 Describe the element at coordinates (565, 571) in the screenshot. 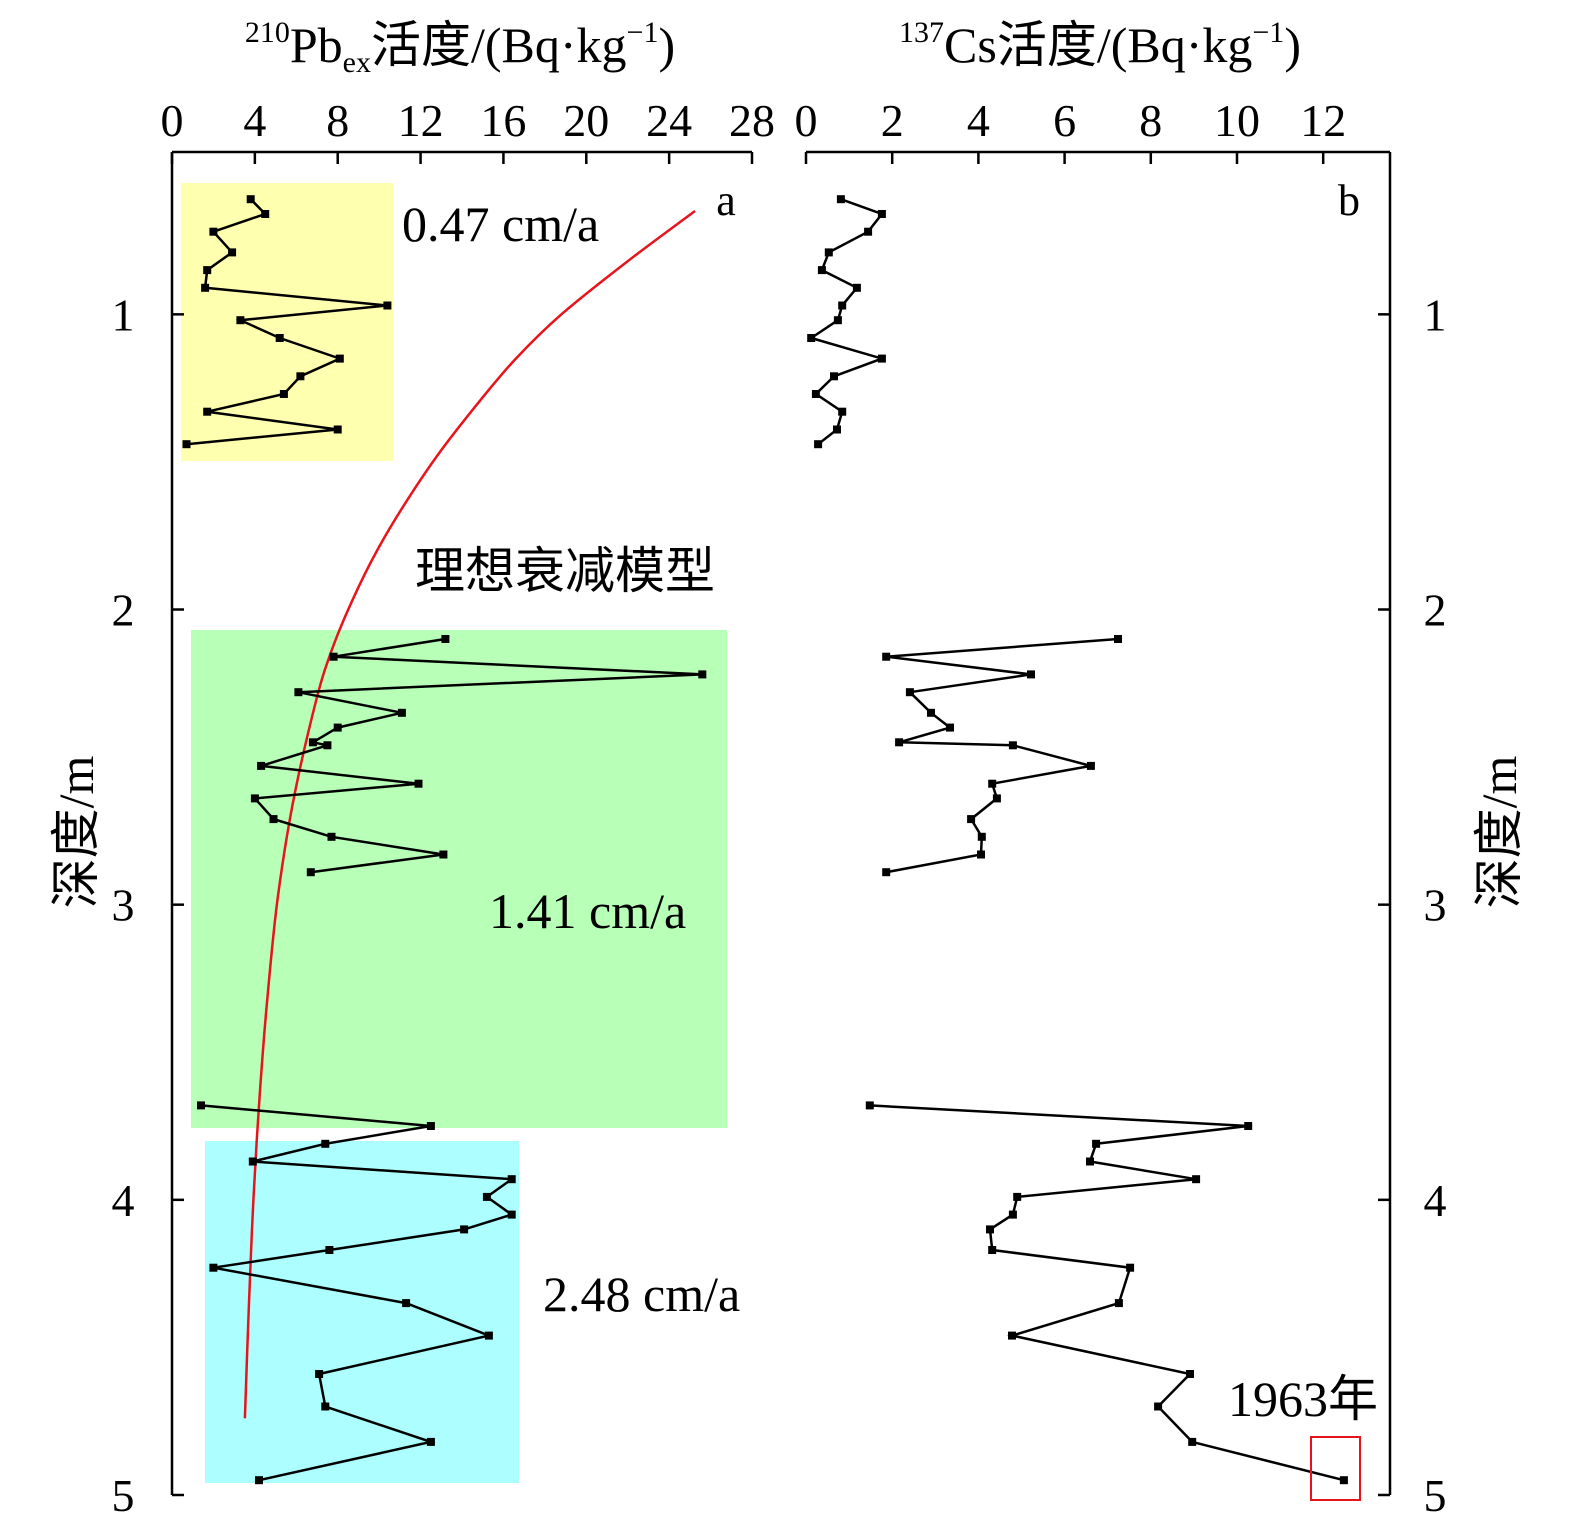

I see `model-curve-label: 理想衰减模型` at that location.